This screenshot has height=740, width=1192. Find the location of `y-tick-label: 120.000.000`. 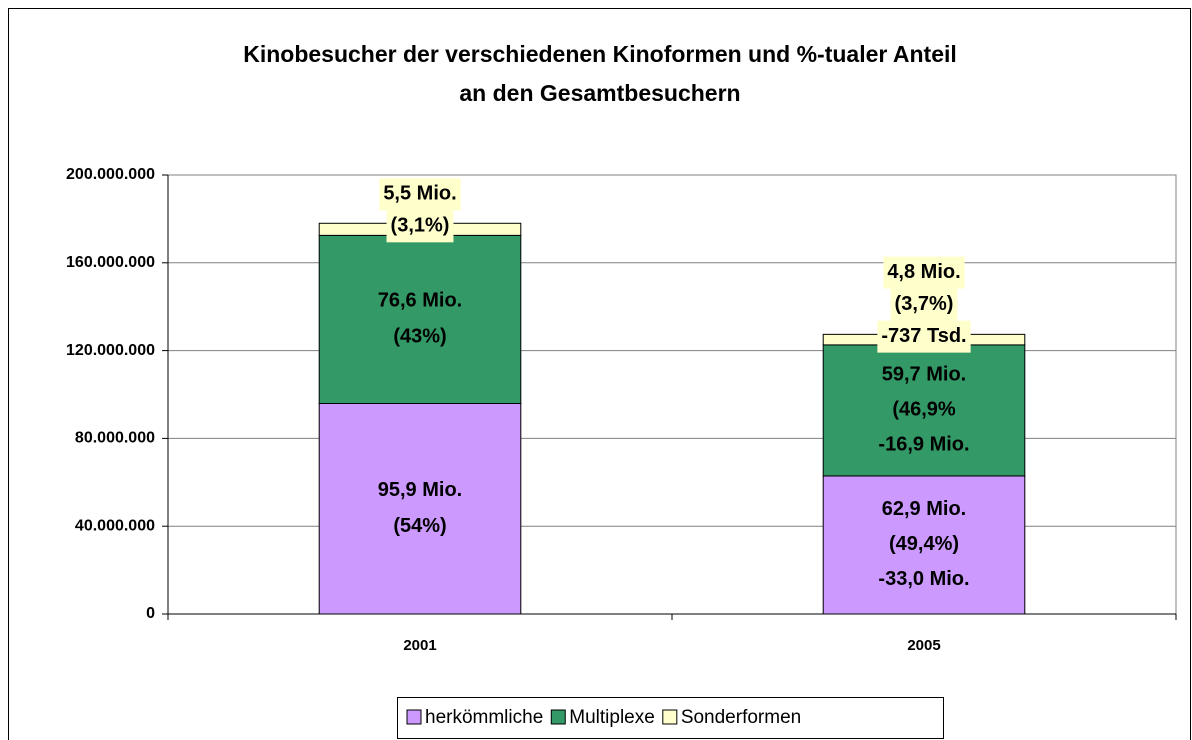

y-tick-label: 120.000.000 is located at coordinates (110, 350).